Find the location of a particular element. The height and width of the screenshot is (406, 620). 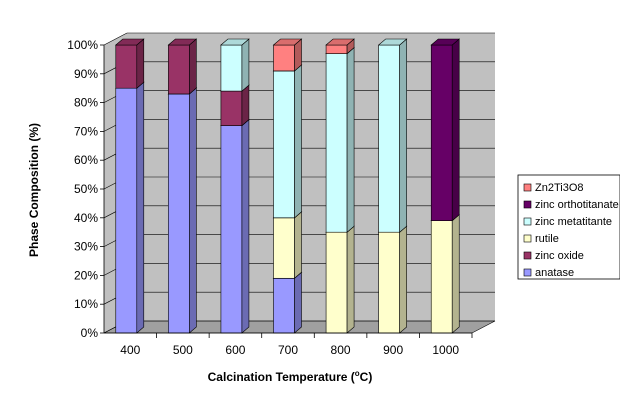

x-tick-label: 700 is located at coordinates (288, 350).